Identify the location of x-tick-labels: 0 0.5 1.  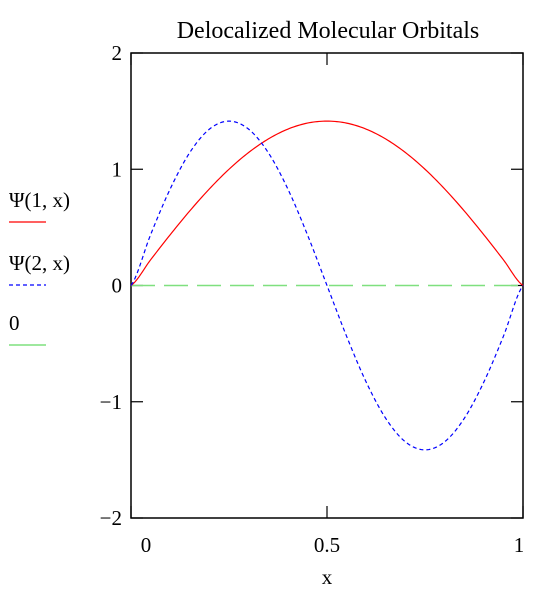
(333, 545).